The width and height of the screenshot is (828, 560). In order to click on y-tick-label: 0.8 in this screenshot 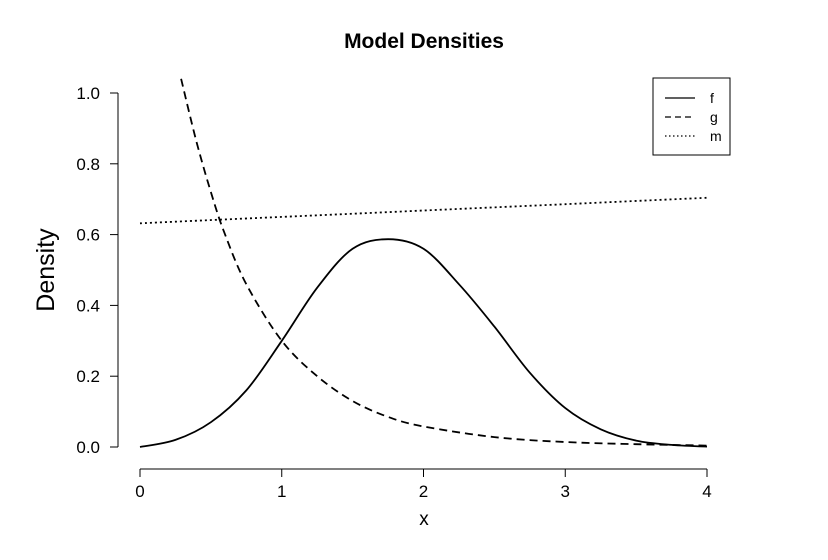, I will do `click(88, 164)`.